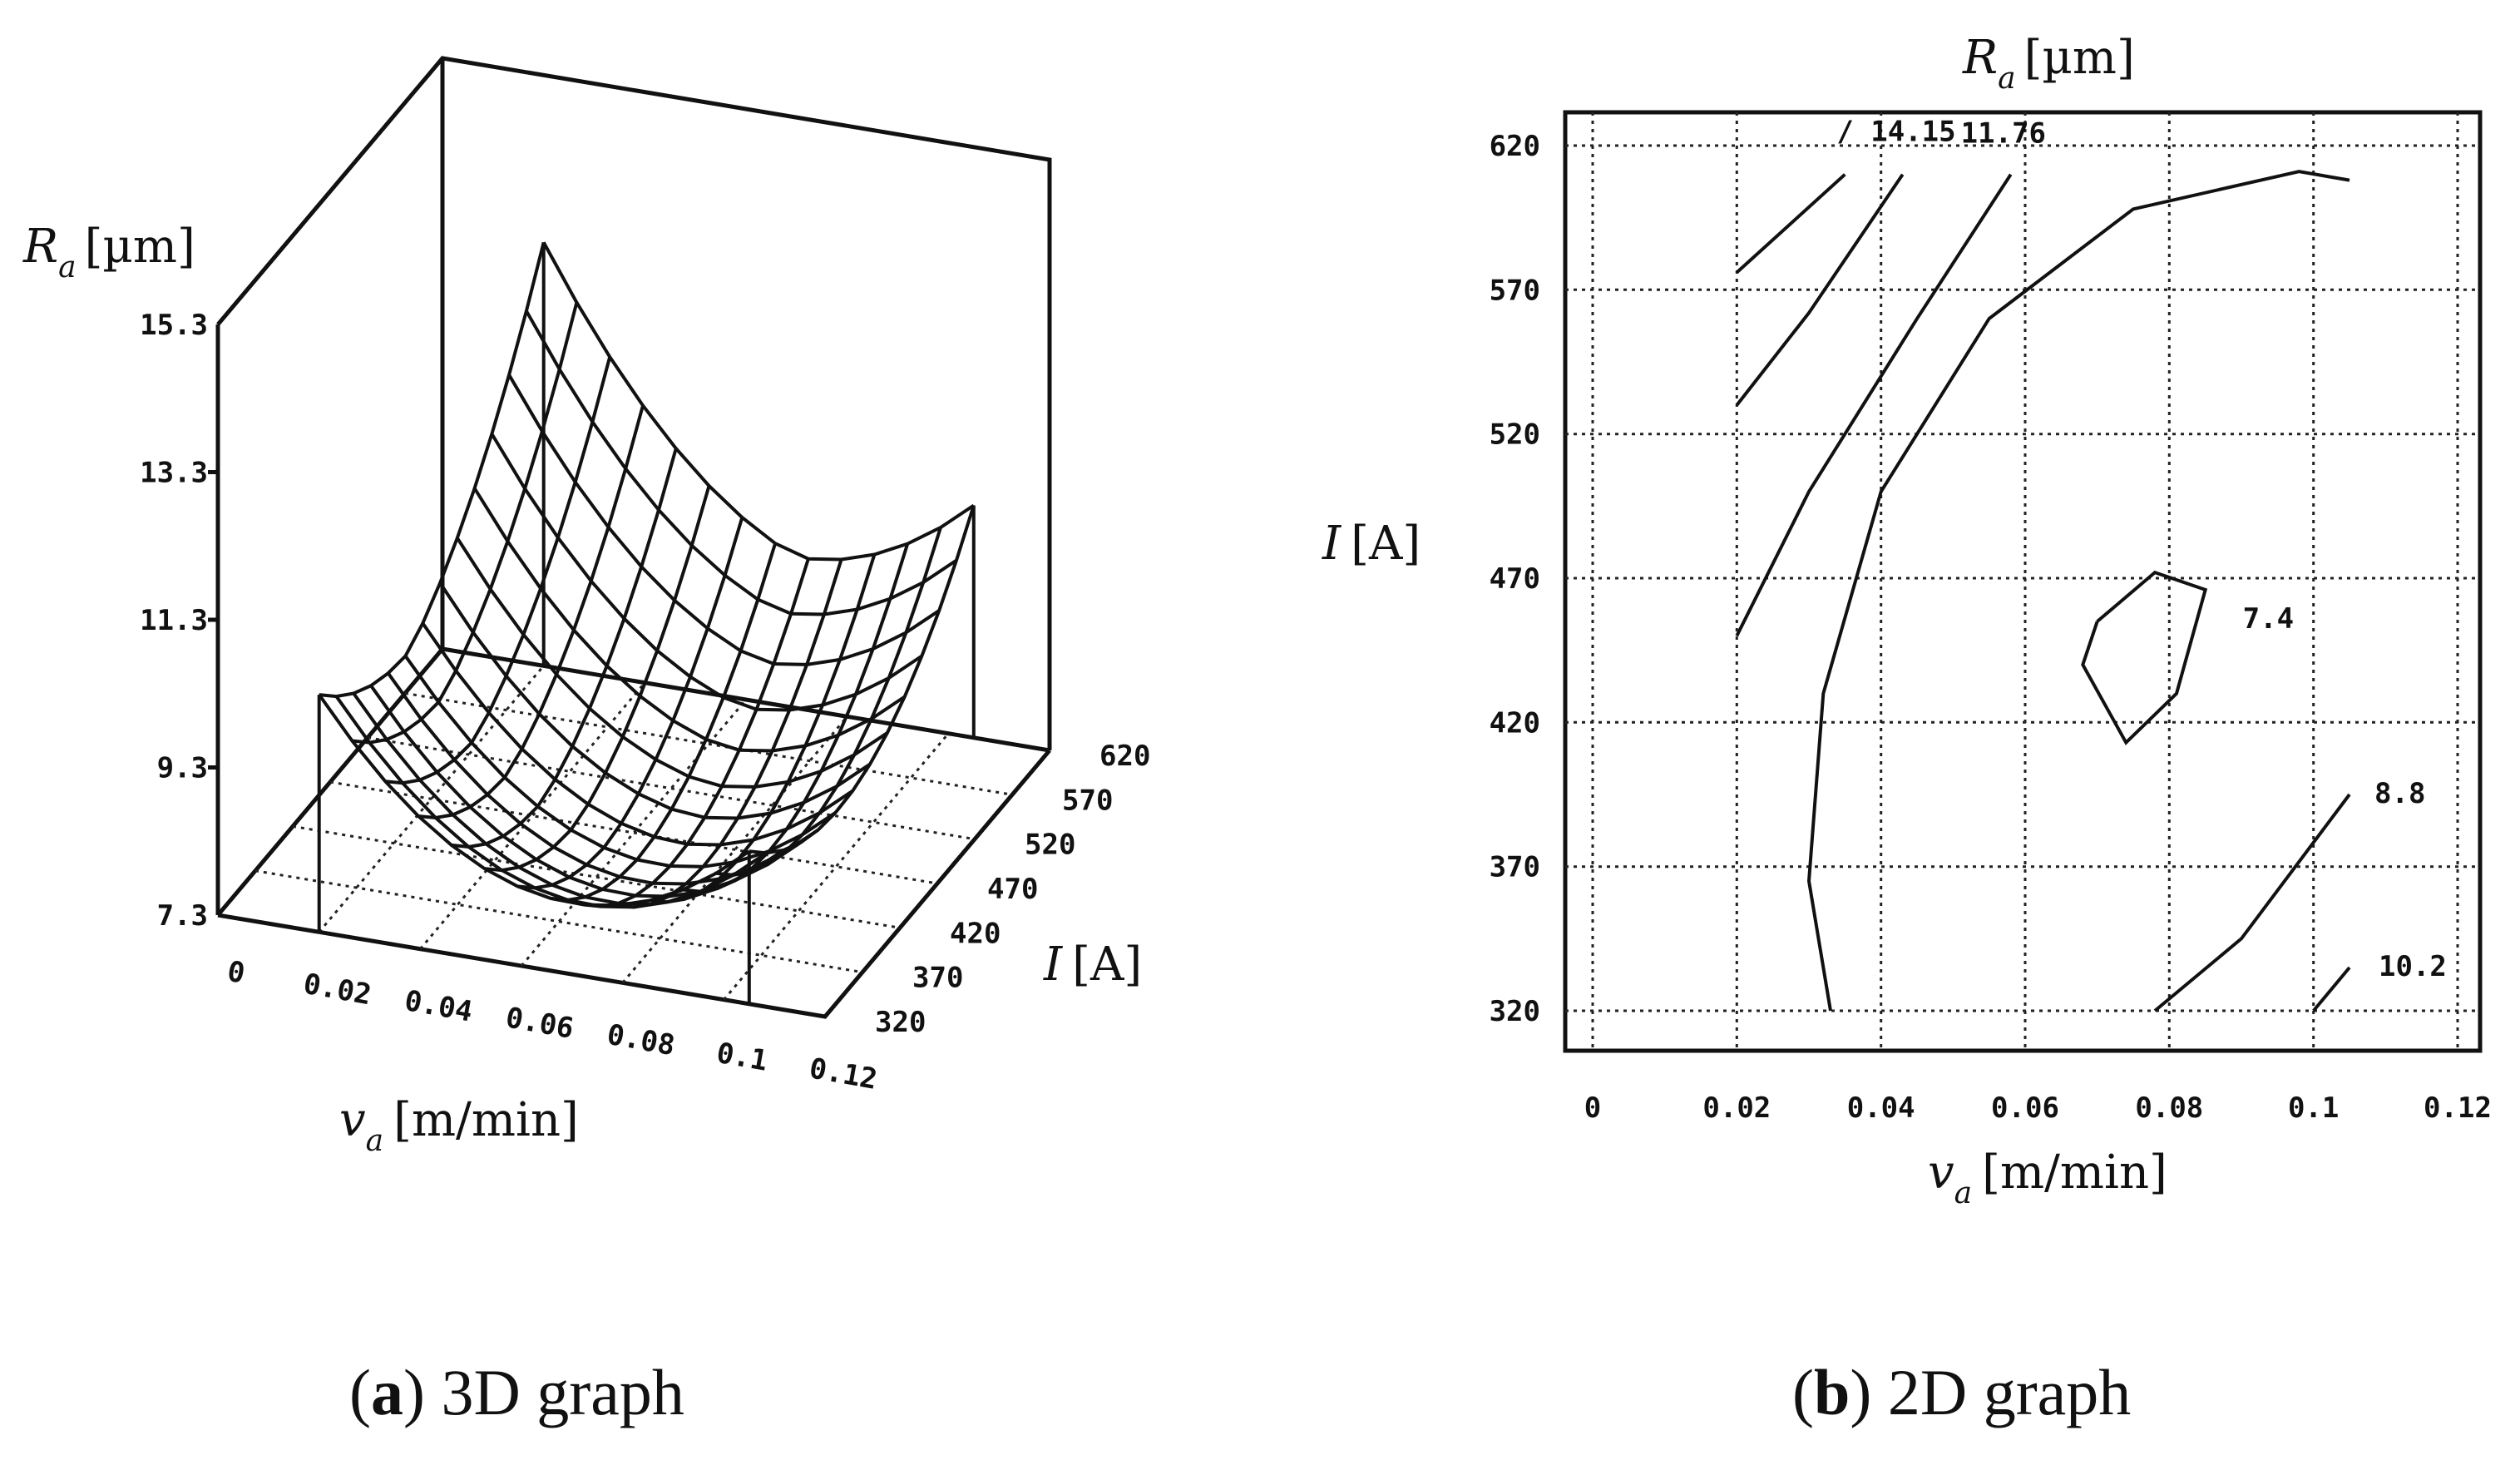 The image size is (2520, 1465). I want to click on x-tick-label: 0.04, so click(438, 1006).